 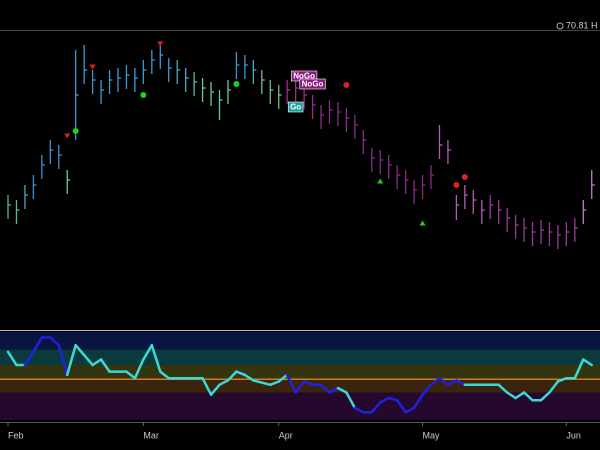 What do you see at coordinates (577, 25) in the screenshot?
I see `last-price: 70.81` at bounding box center [577, 25].